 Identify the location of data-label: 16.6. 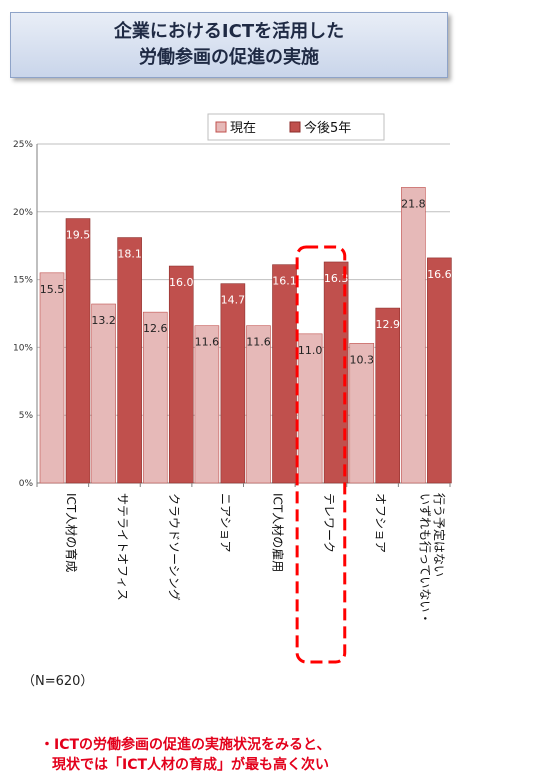
(439, 274).